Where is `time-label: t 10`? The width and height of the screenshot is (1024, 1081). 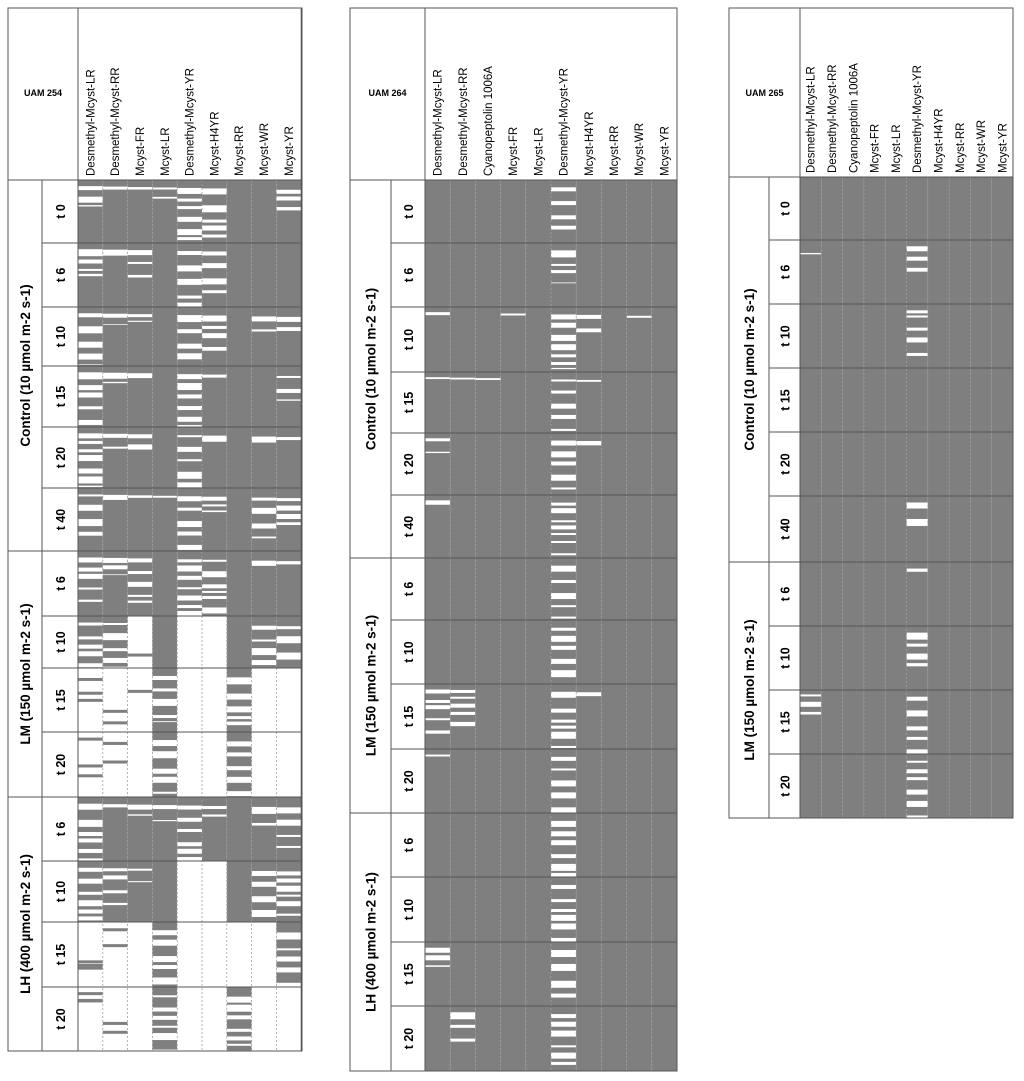 time-label: t 10 is located at coordinates (786, 336).